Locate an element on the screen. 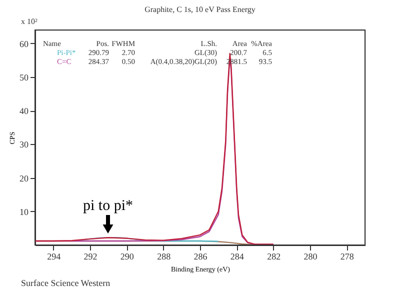 This screenshot has width=400, height=300. x-tick-label: 292 is located at coordinates (91, 257).